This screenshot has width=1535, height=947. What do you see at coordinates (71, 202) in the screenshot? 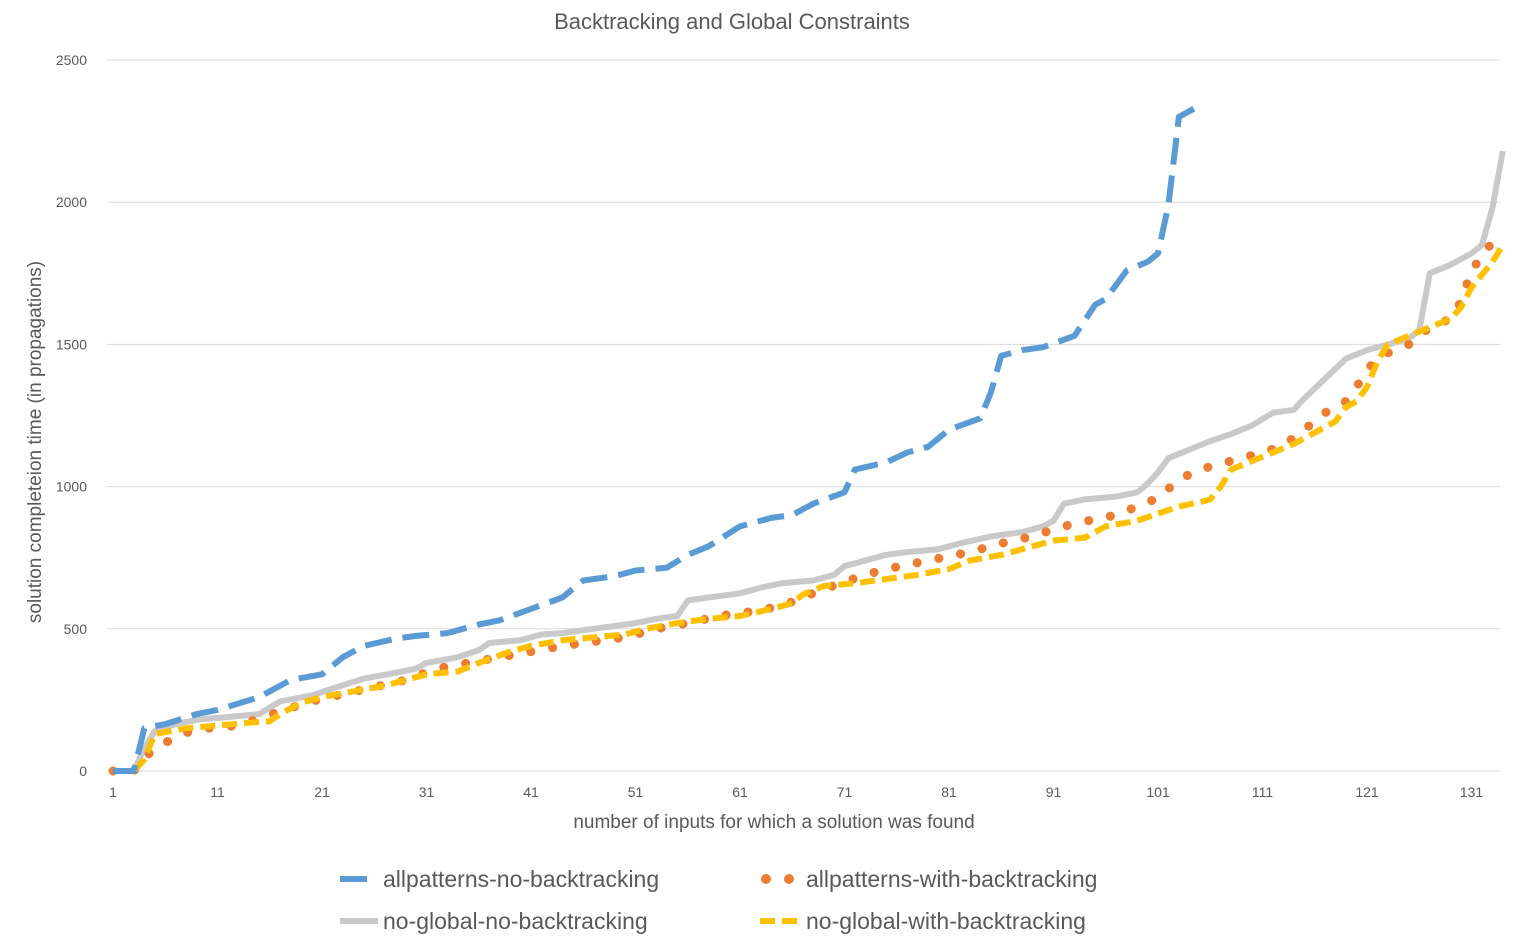
I see `y-tick-label: 2000` at bounding box center [71, 202].